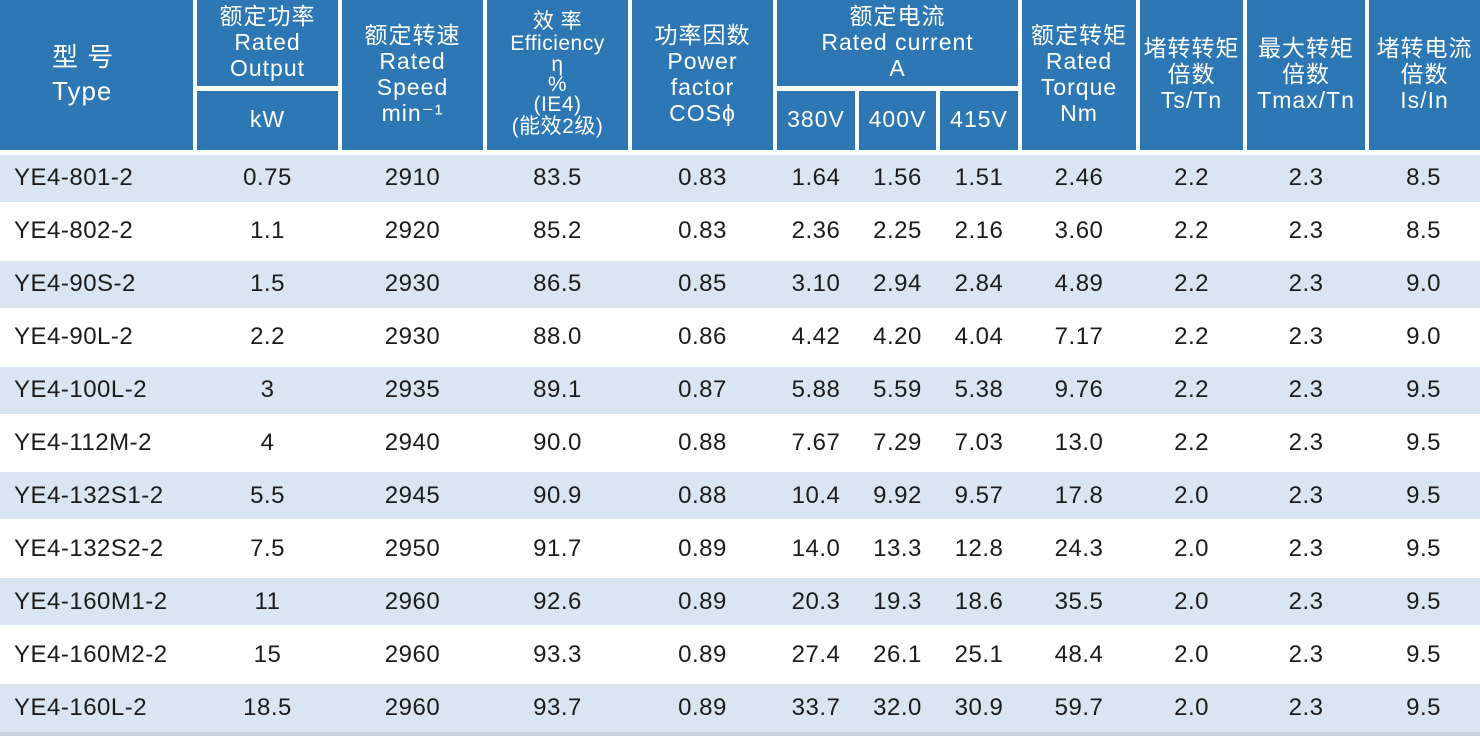 The width and height of the screenshot is (1480, 736). What do you see at coordinates (897, 232) in the screenshot?
I see `cell-current-400v: 2.25` at bounding box center [897, 232].